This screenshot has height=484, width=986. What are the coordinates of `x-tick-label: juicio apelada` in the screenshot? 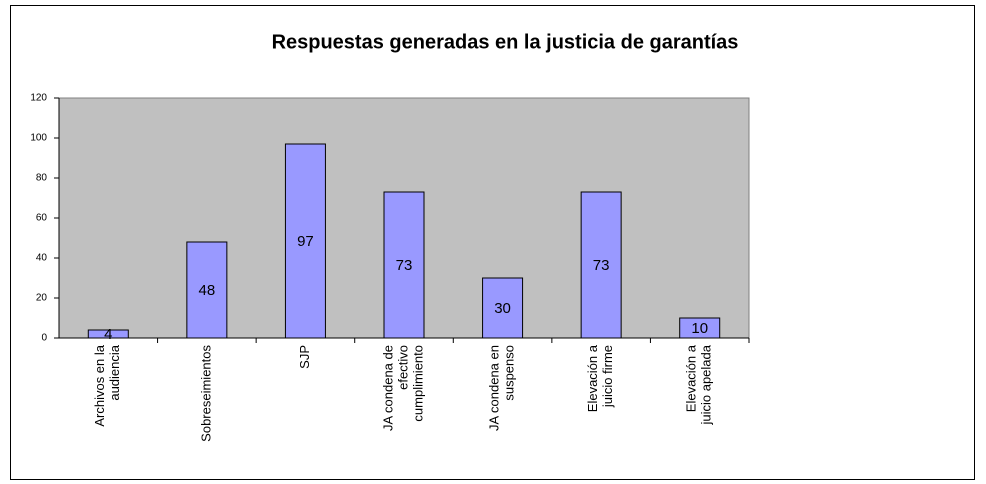 It's located at (706, 384).